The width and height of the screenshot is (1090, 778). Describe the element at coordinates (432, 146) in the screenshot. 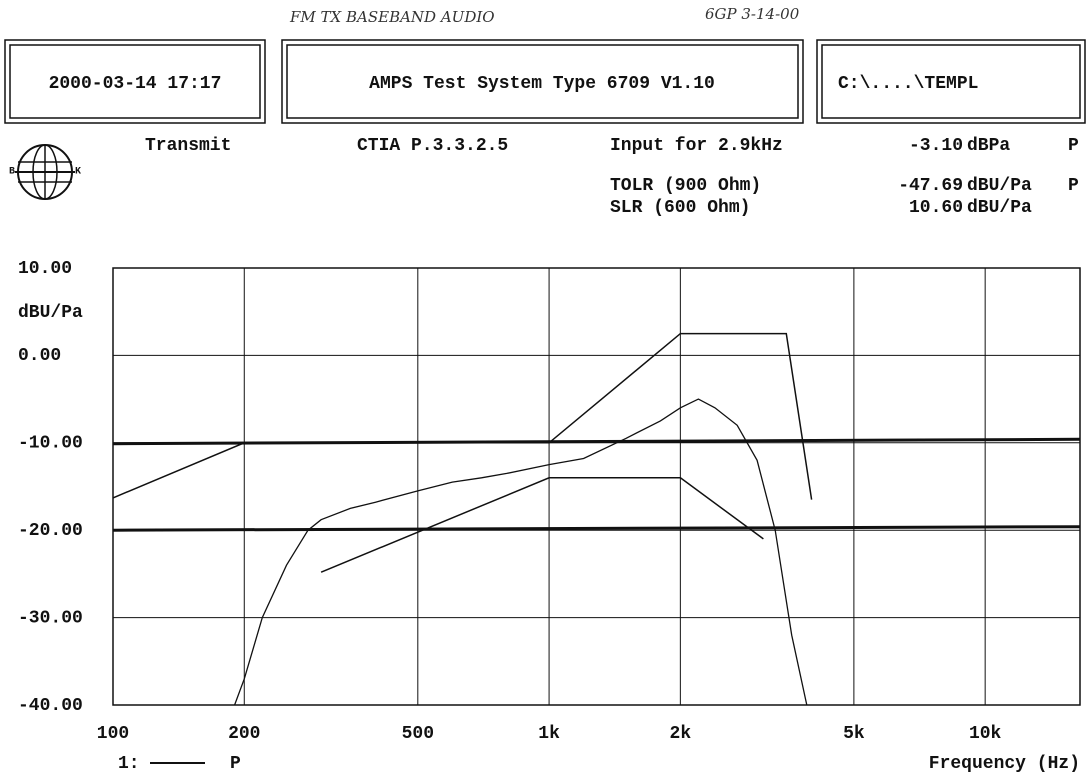

I see `standard: CTIA P.3.3.2.5` at that location.